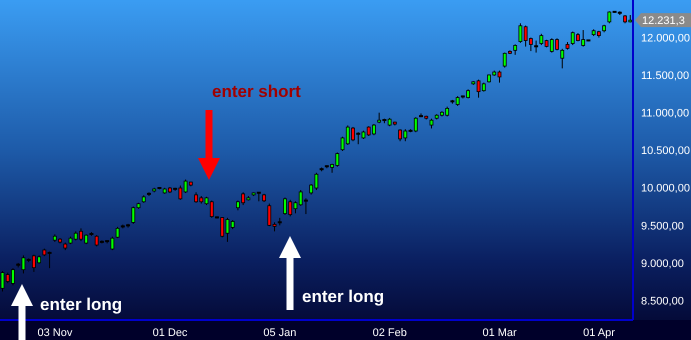  I want to click on y-tick-label: 11.500,00, so click(665, 76).